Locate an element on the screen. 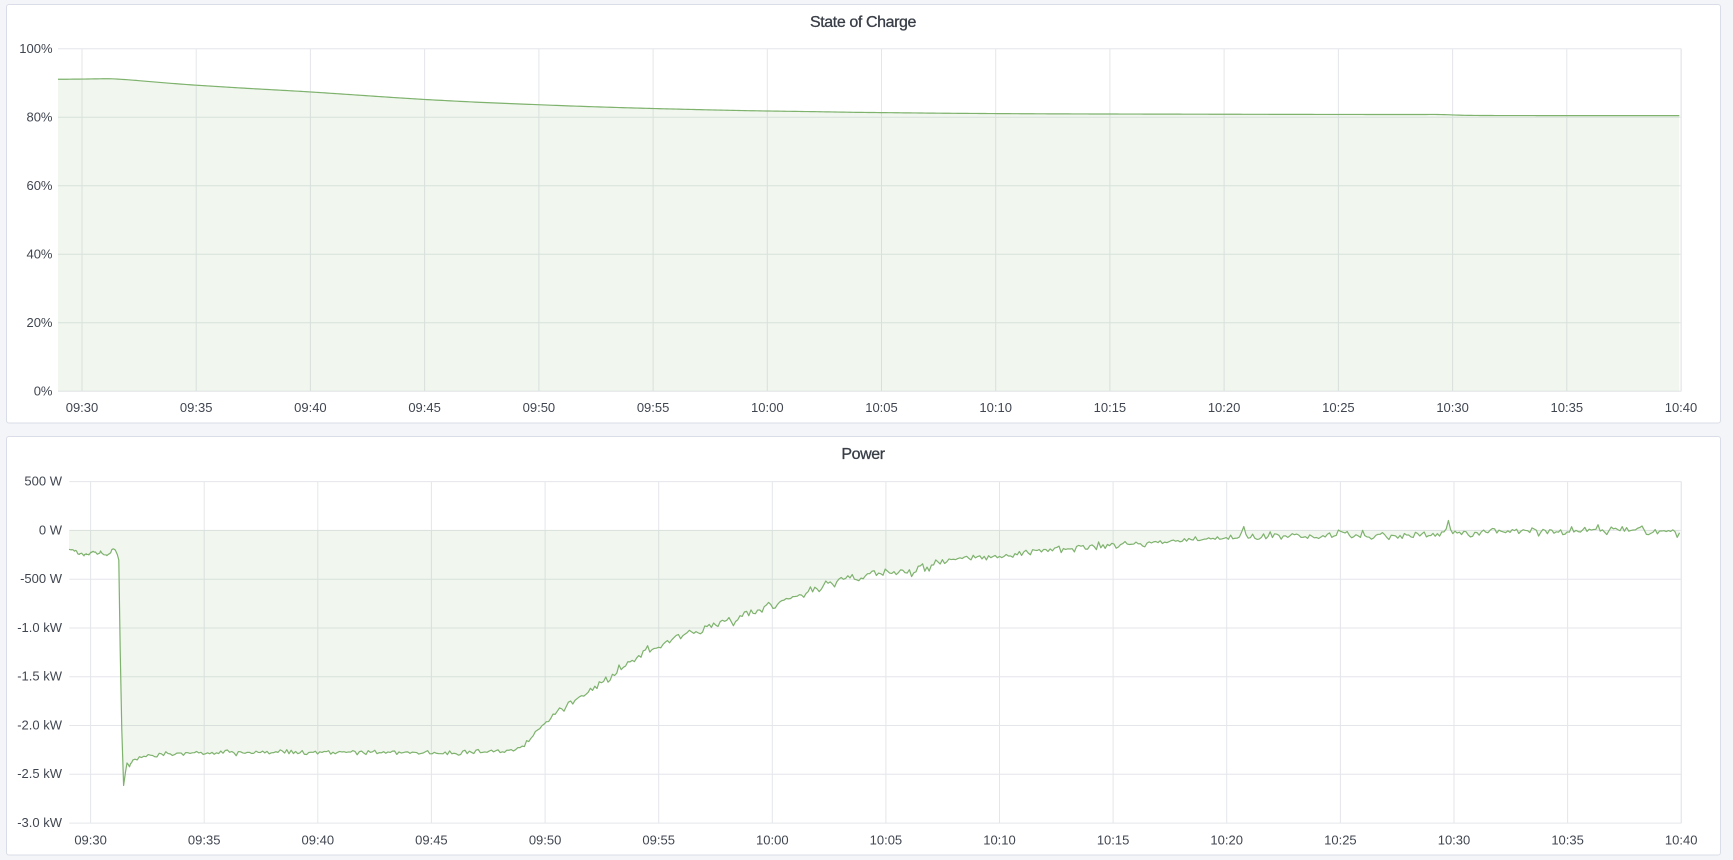 The width and height of the screenshot is (1733, 860). svg-text: 20% is located at coordinates (39, 322).